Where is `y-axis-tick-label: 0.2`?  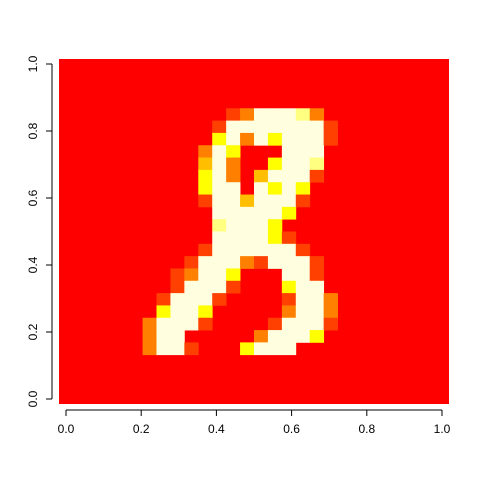
y-axis-tick-label: 0.2 is located at coordinates (33, 331).